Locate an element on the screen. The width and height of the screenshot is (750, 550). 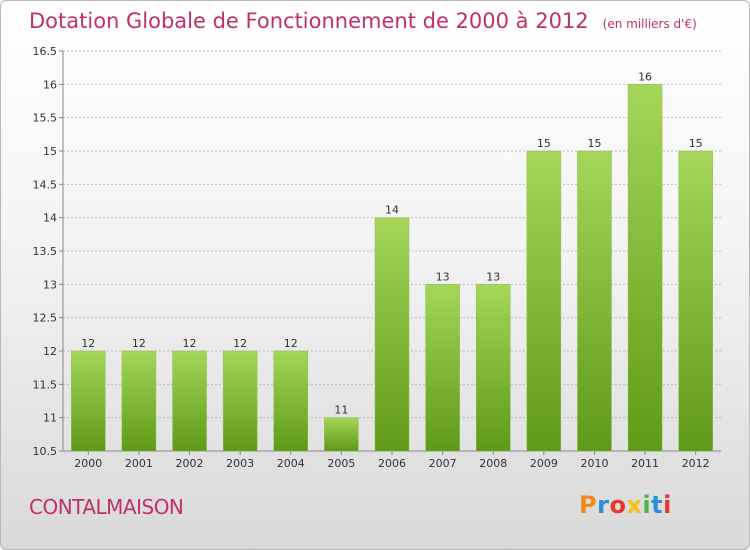
x-tick-label: 2008 is located at coordinates (493, 463).